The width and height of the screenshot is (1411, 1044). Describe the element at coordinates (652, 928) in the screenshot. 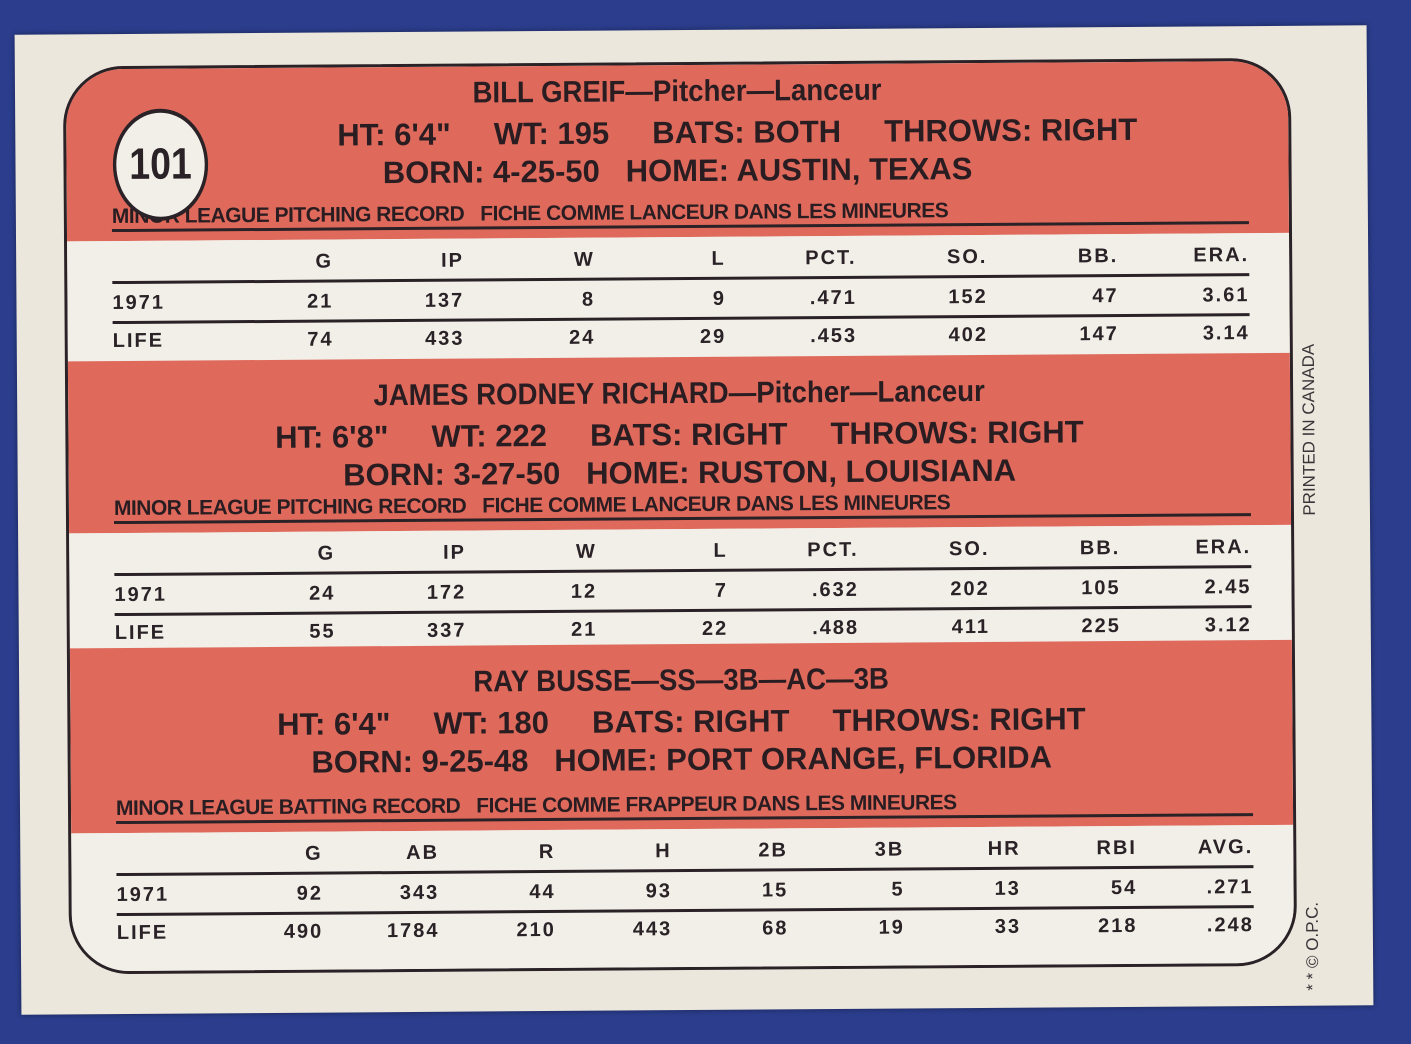

I see `table-cell: 443` at that location.